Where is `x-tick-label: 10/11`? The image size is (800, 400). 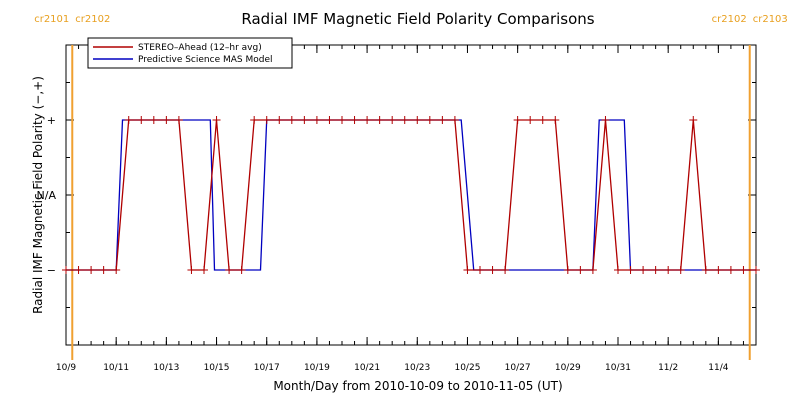
x-tick-label: 10/11 is located at coordinates (116, 368).